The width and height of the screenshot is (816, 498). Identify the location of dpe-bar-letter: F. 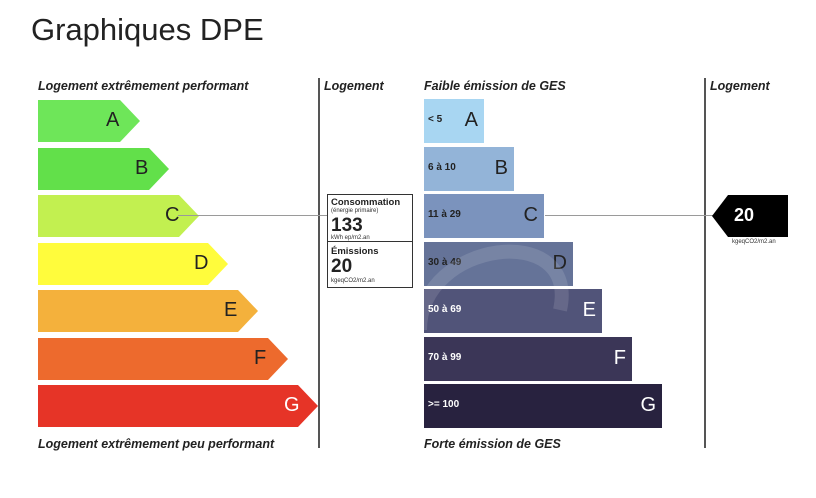
(260, 357).